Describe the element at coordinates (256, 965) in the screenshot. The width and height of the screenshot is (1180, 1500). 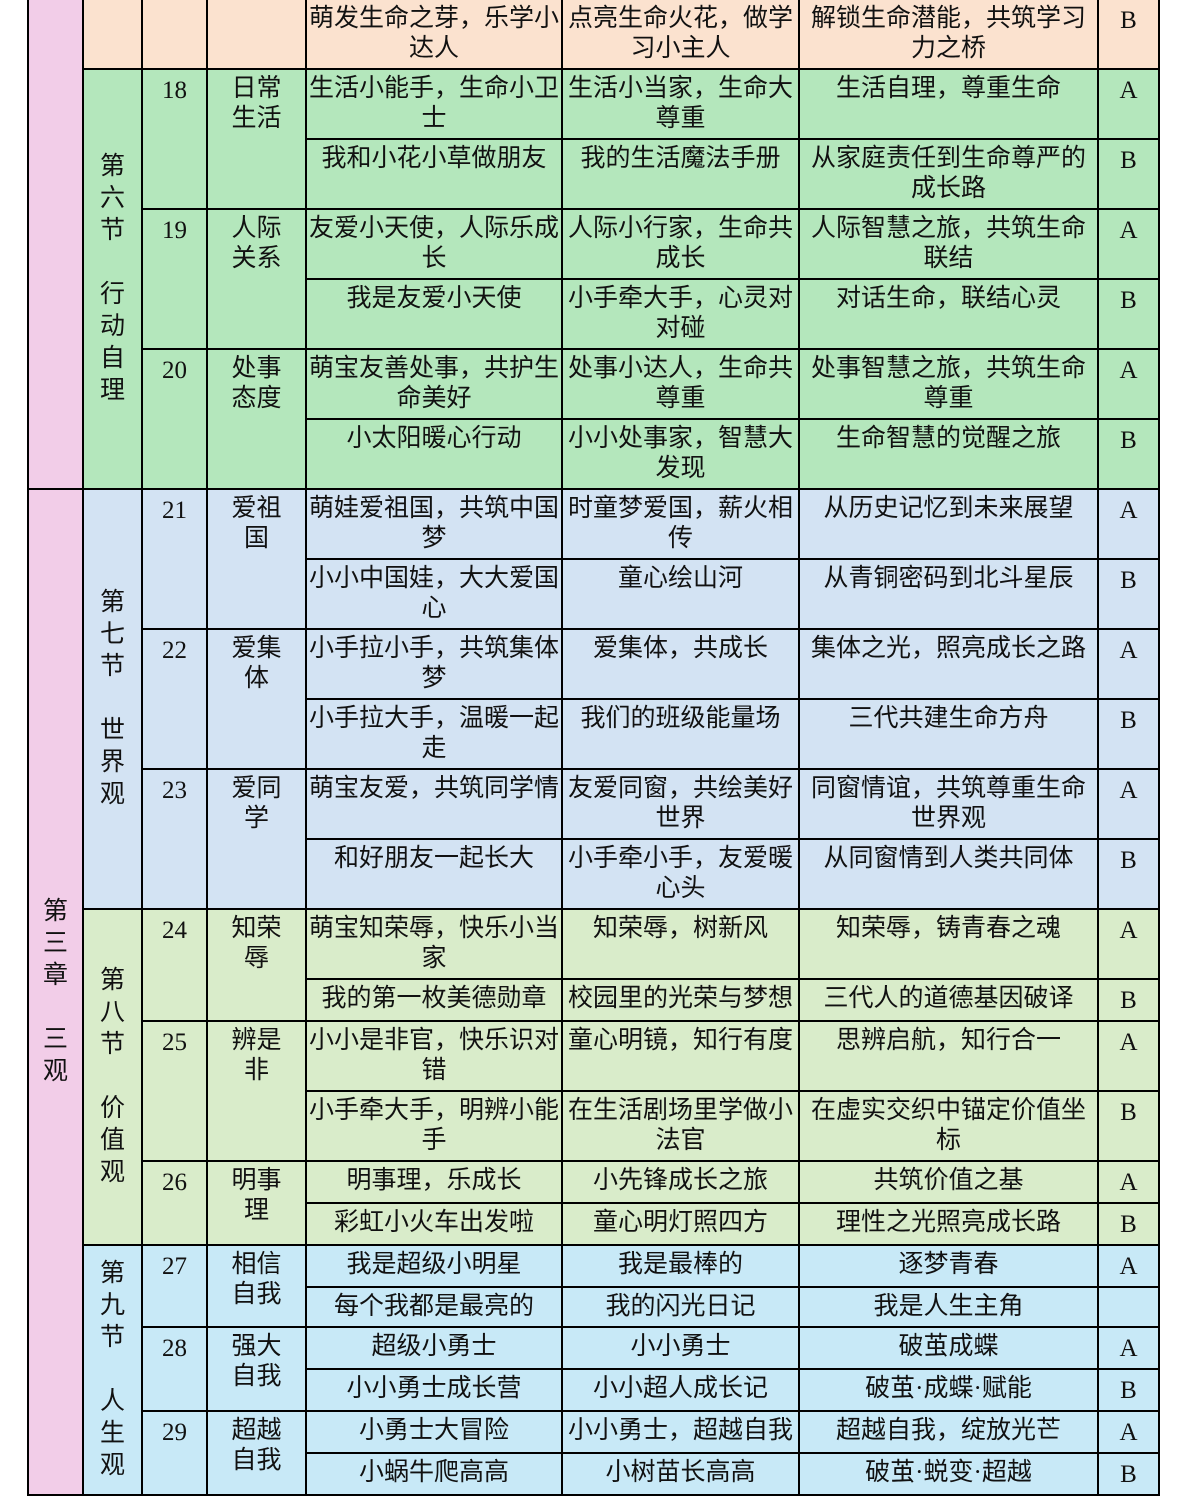
I see `category-cell: 知荣辱` at that location.